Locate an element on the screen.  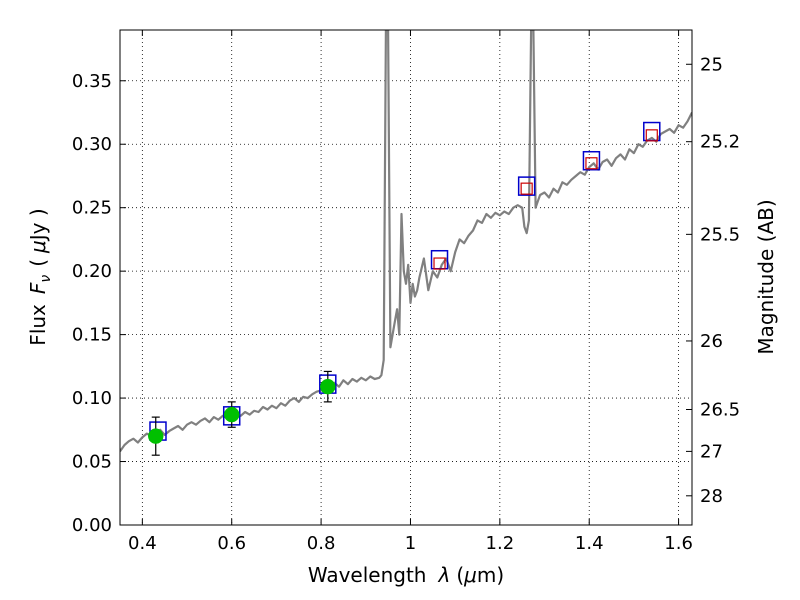
y-axis-label-unit-open: ( is located at coordinates (38, 263).